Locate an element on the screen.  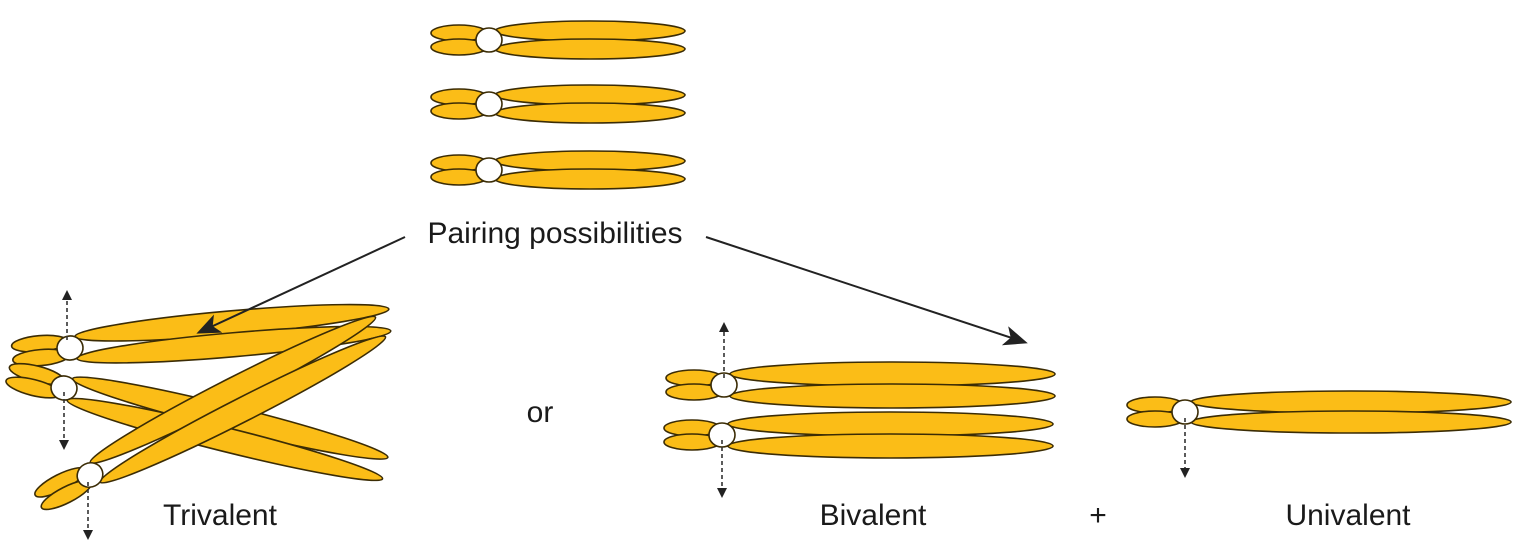
label-univalent: Univalent is located at coordinates (1348, 515).